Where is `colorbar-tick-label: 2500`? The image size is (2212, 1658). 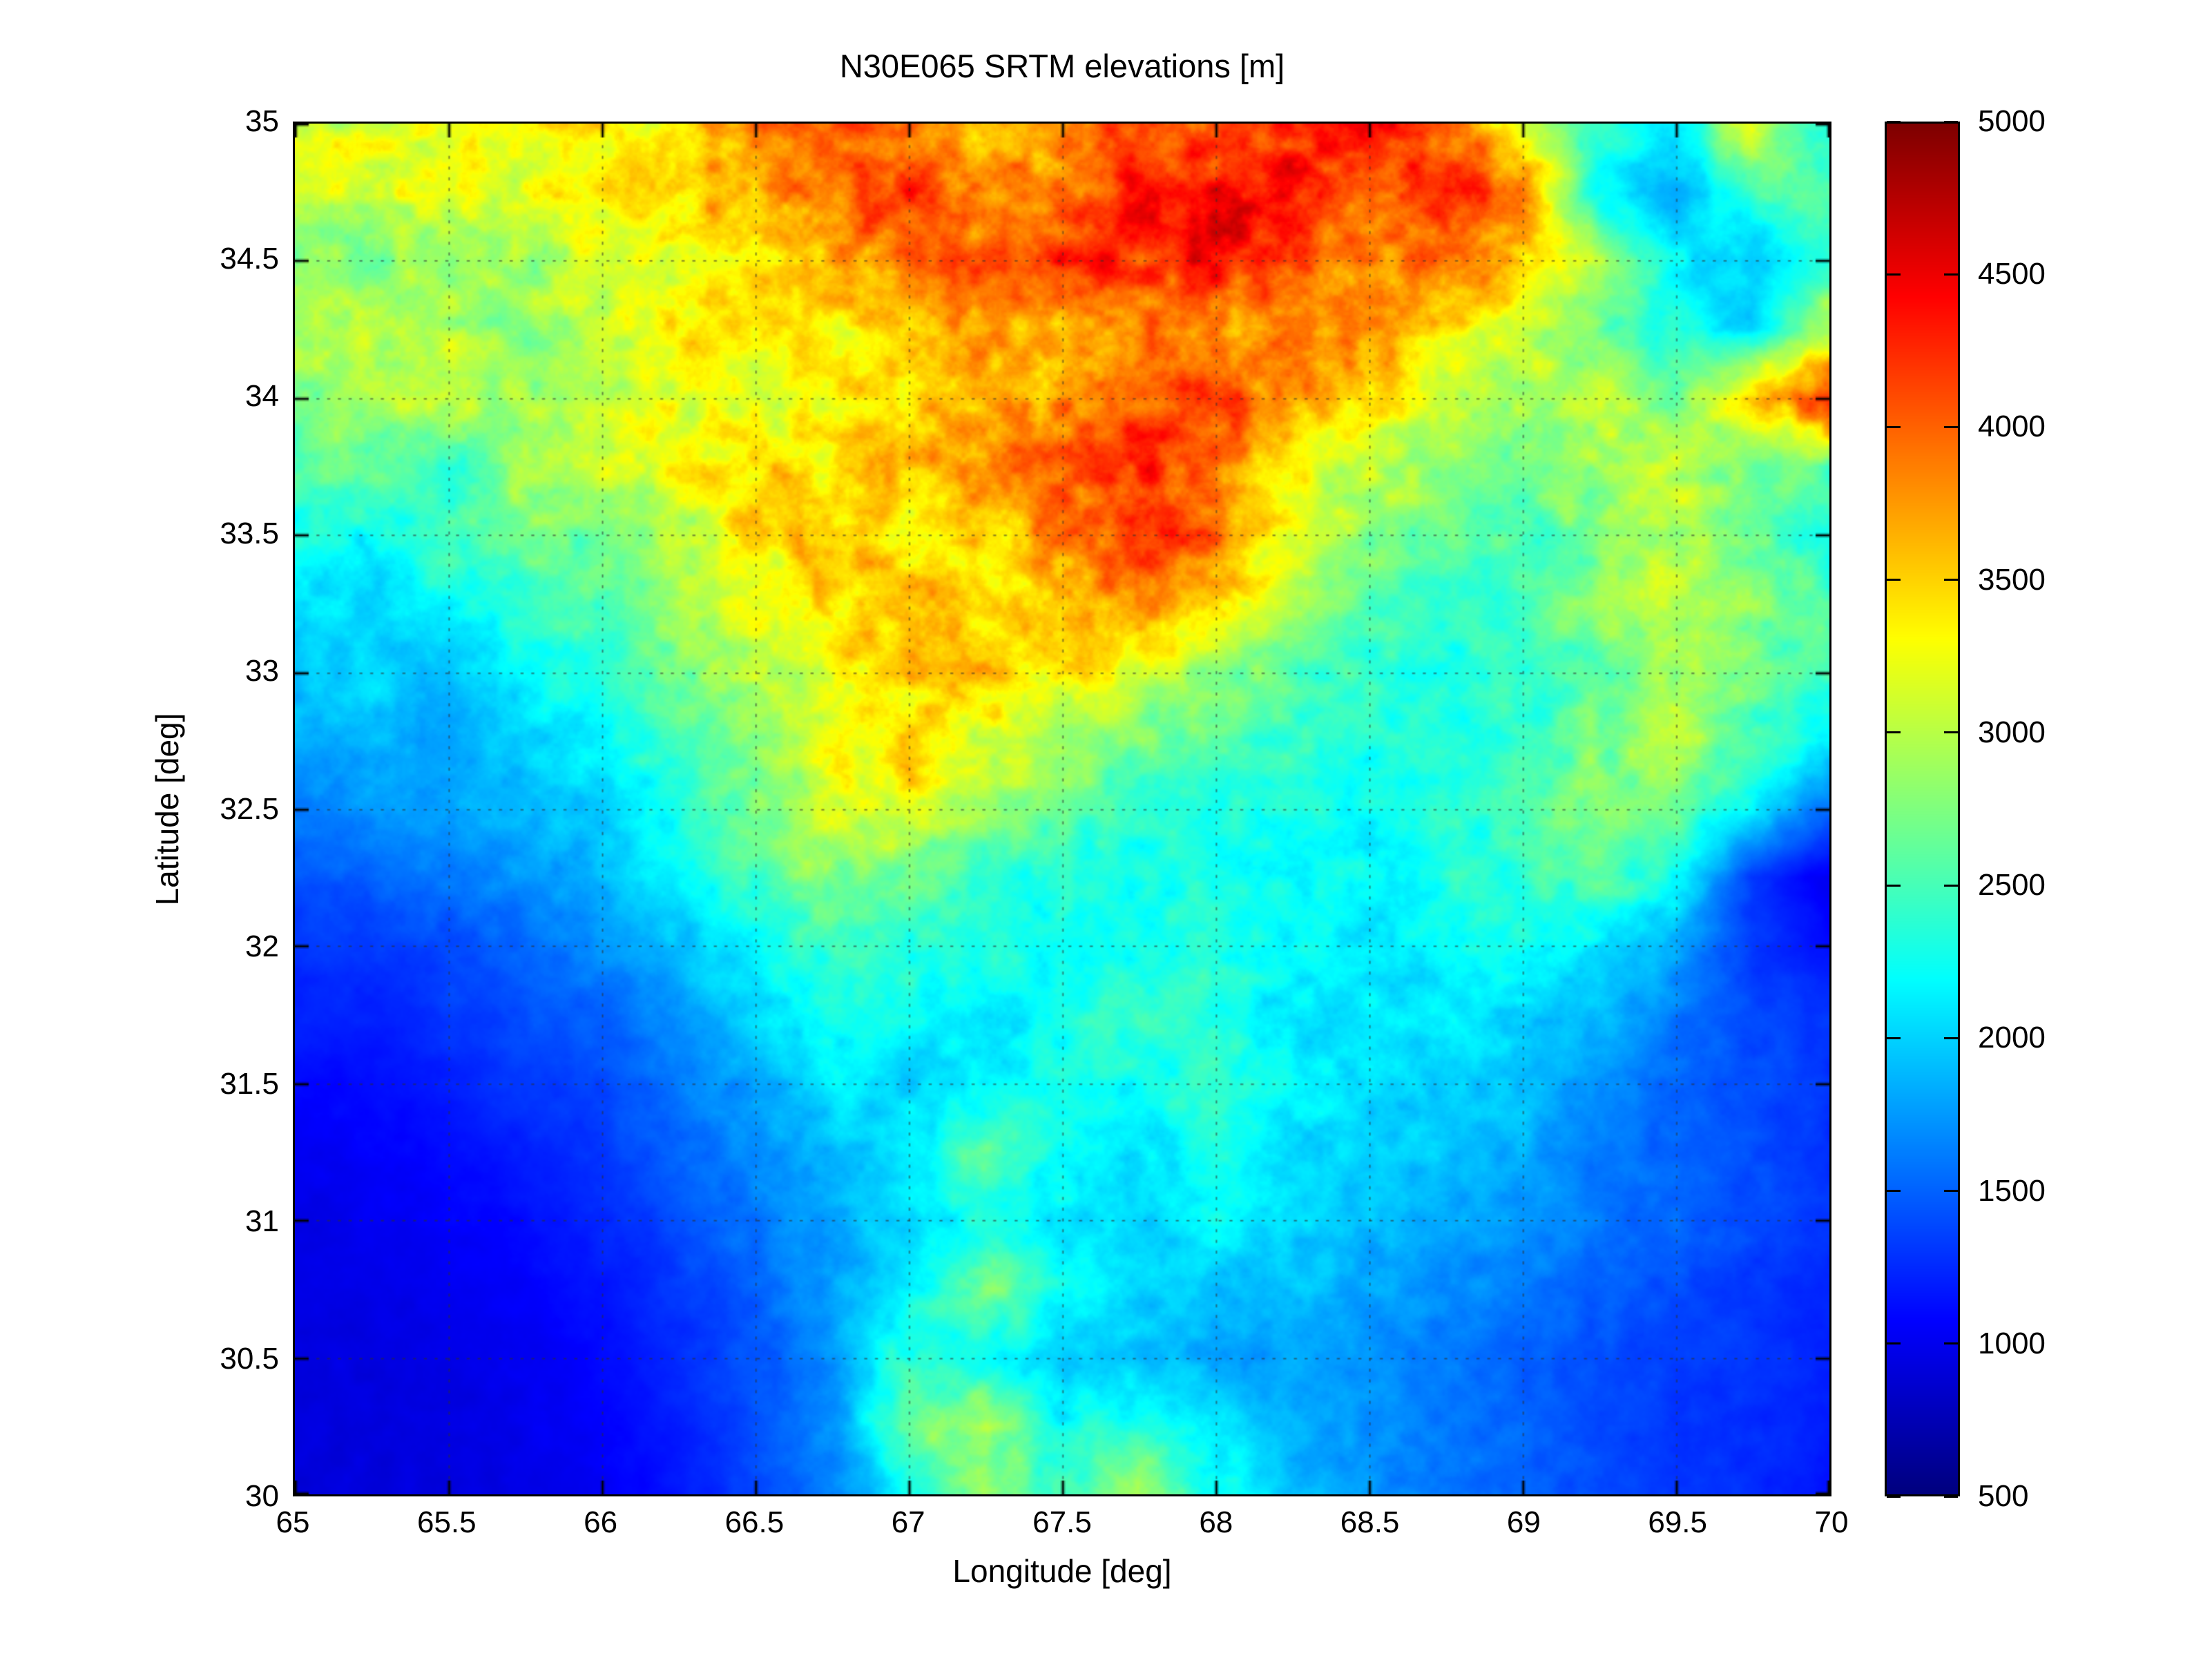 colorbar-tick-label: 2500 is located at coordinates (2012, 885).